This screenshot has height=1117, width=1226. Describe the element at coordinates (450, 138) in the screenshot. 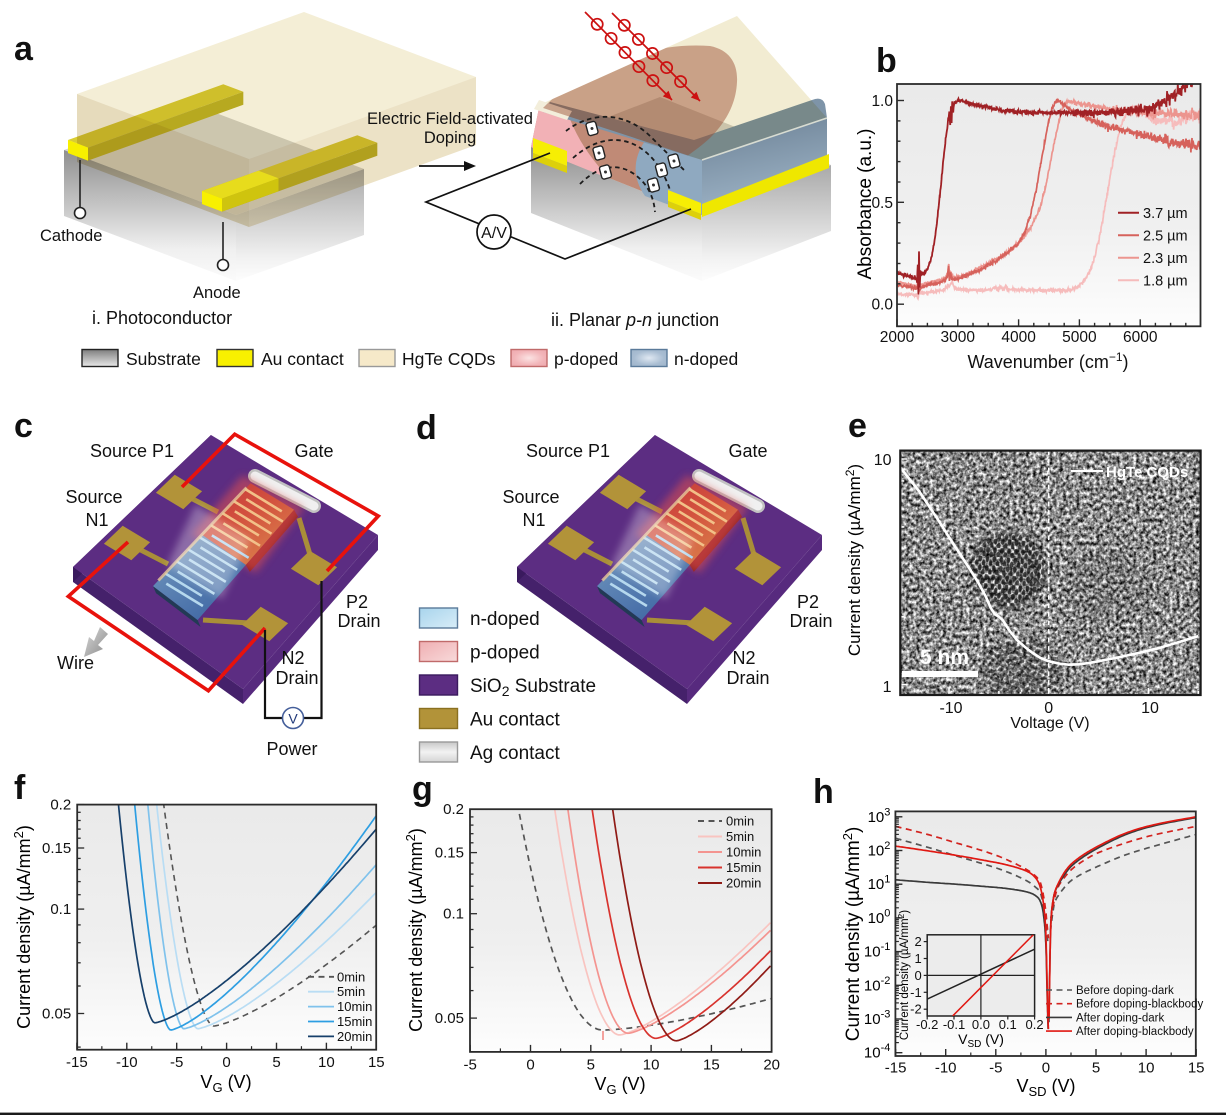

I see `svg-text: Doping` at that location.